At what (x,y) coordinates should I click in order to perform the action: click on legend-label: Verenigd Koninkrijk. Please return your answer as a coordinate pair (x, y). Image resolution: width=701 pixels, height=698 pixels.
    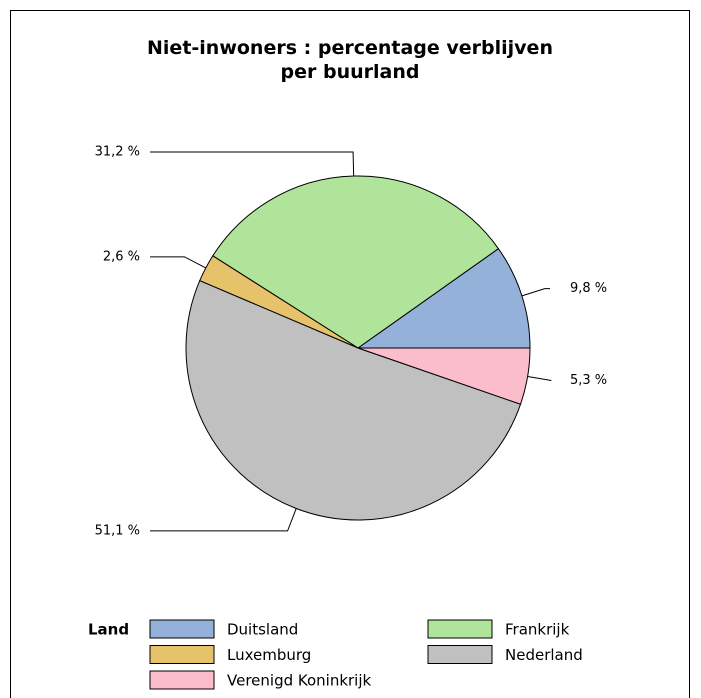
    Looking at the image, I should click on (299, 681).